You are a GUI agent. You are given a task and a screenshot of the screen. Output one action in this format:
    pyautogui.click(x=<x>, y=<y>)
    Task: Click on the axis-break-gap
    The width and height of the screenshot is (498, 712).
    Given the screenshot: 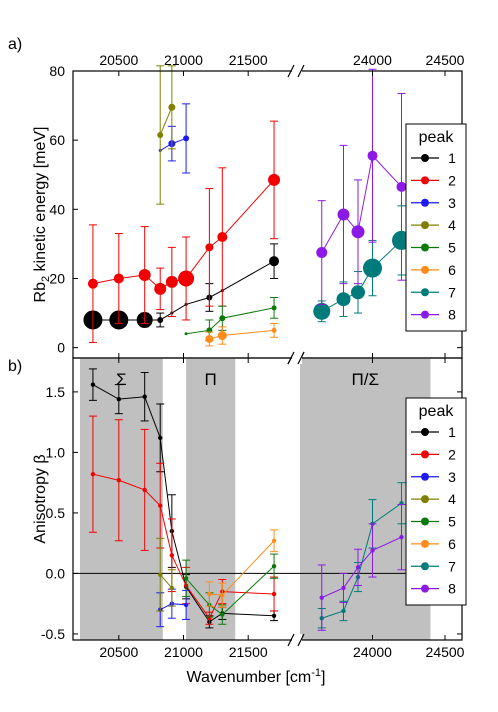 What is the action you would take?
    pyautogui.click(x=297, y=71)
    